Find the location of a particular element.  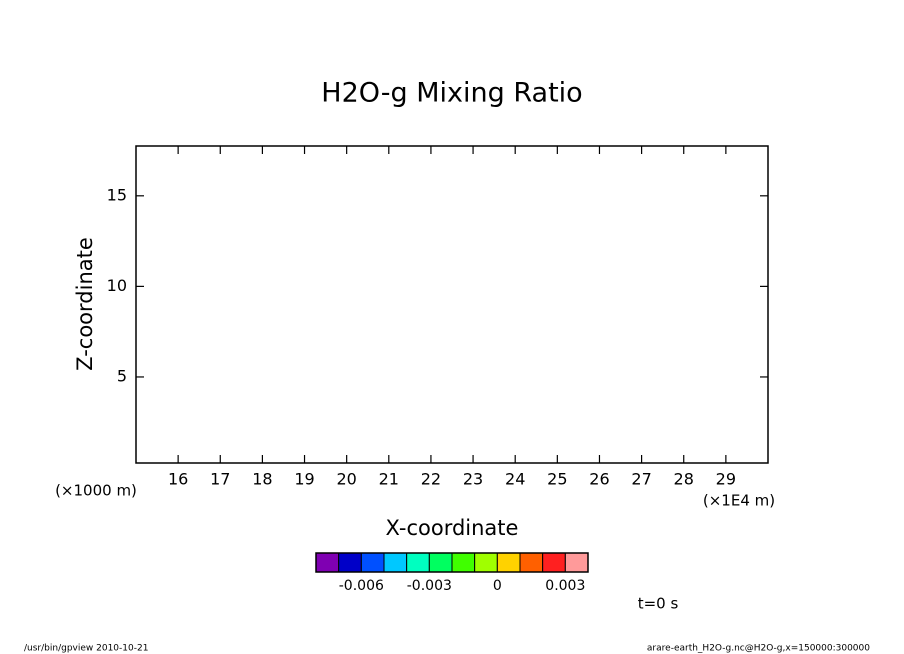

colorbar-tick-label: 0.003 is located at coordinates (565, 586).